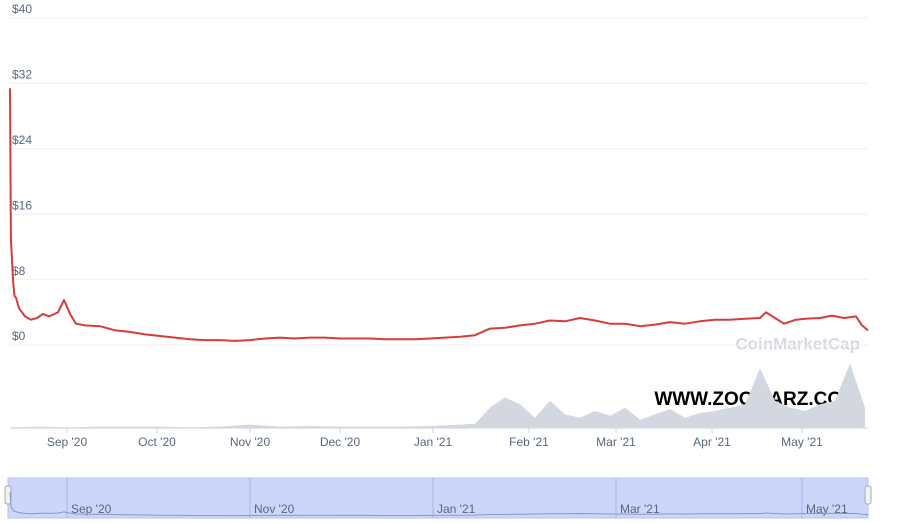  What do you see at coordinates (91, 509) in the screenshot?
I see `navigator-label: Sep '20` at bounding box center [91, 509].